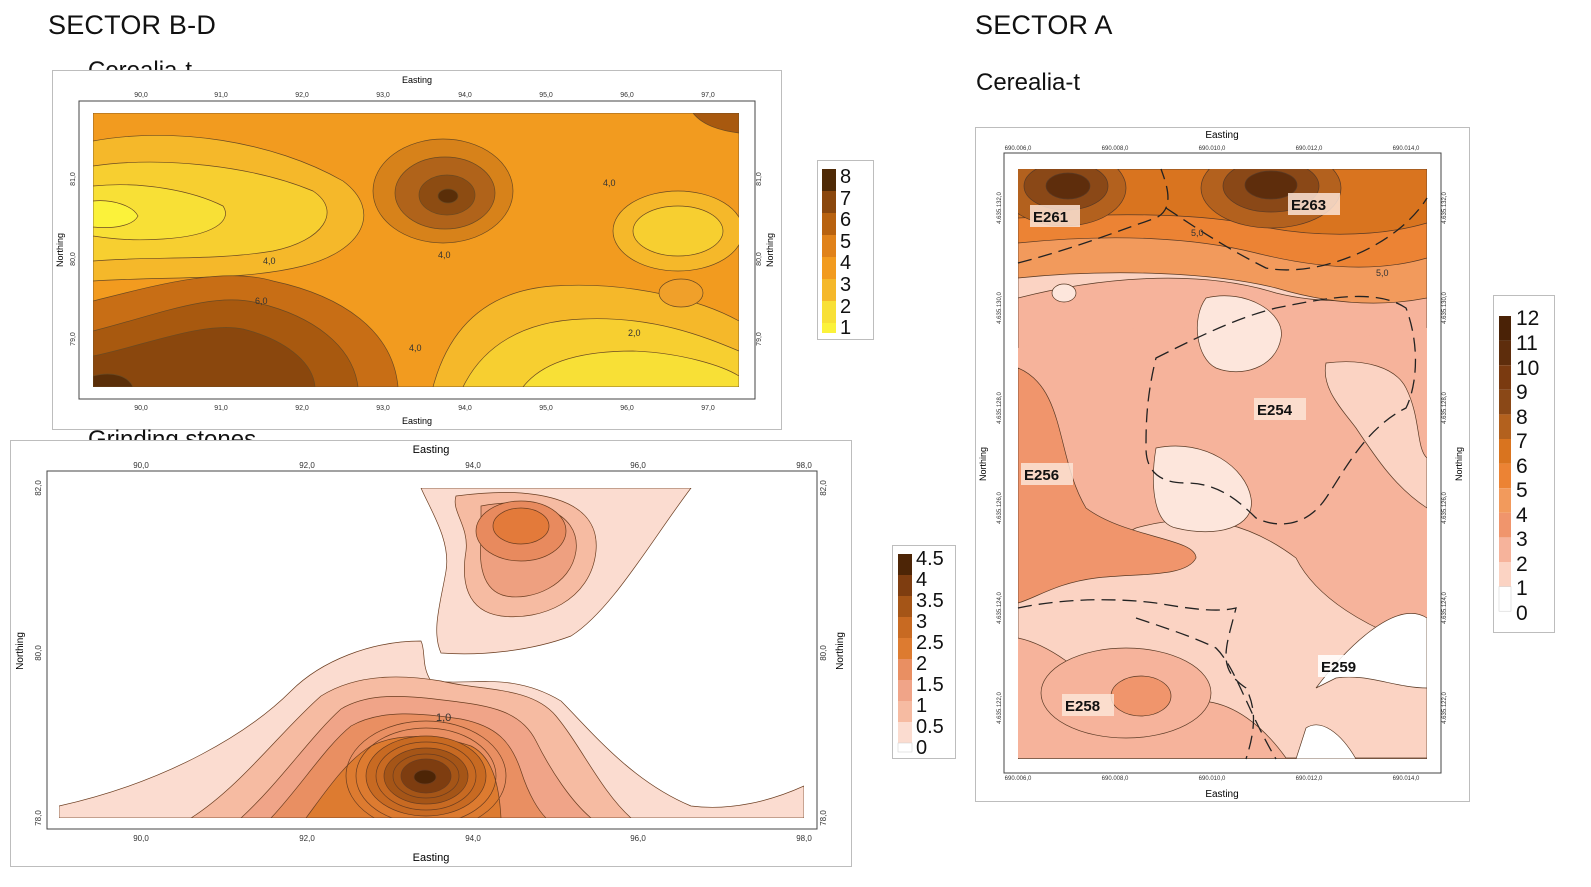 The width and height of the screenshot is (1591, 887). I want to click on bd-cerealia-legend-svg: 8 7 6 5 4 3 2 1, so click(836, 252).